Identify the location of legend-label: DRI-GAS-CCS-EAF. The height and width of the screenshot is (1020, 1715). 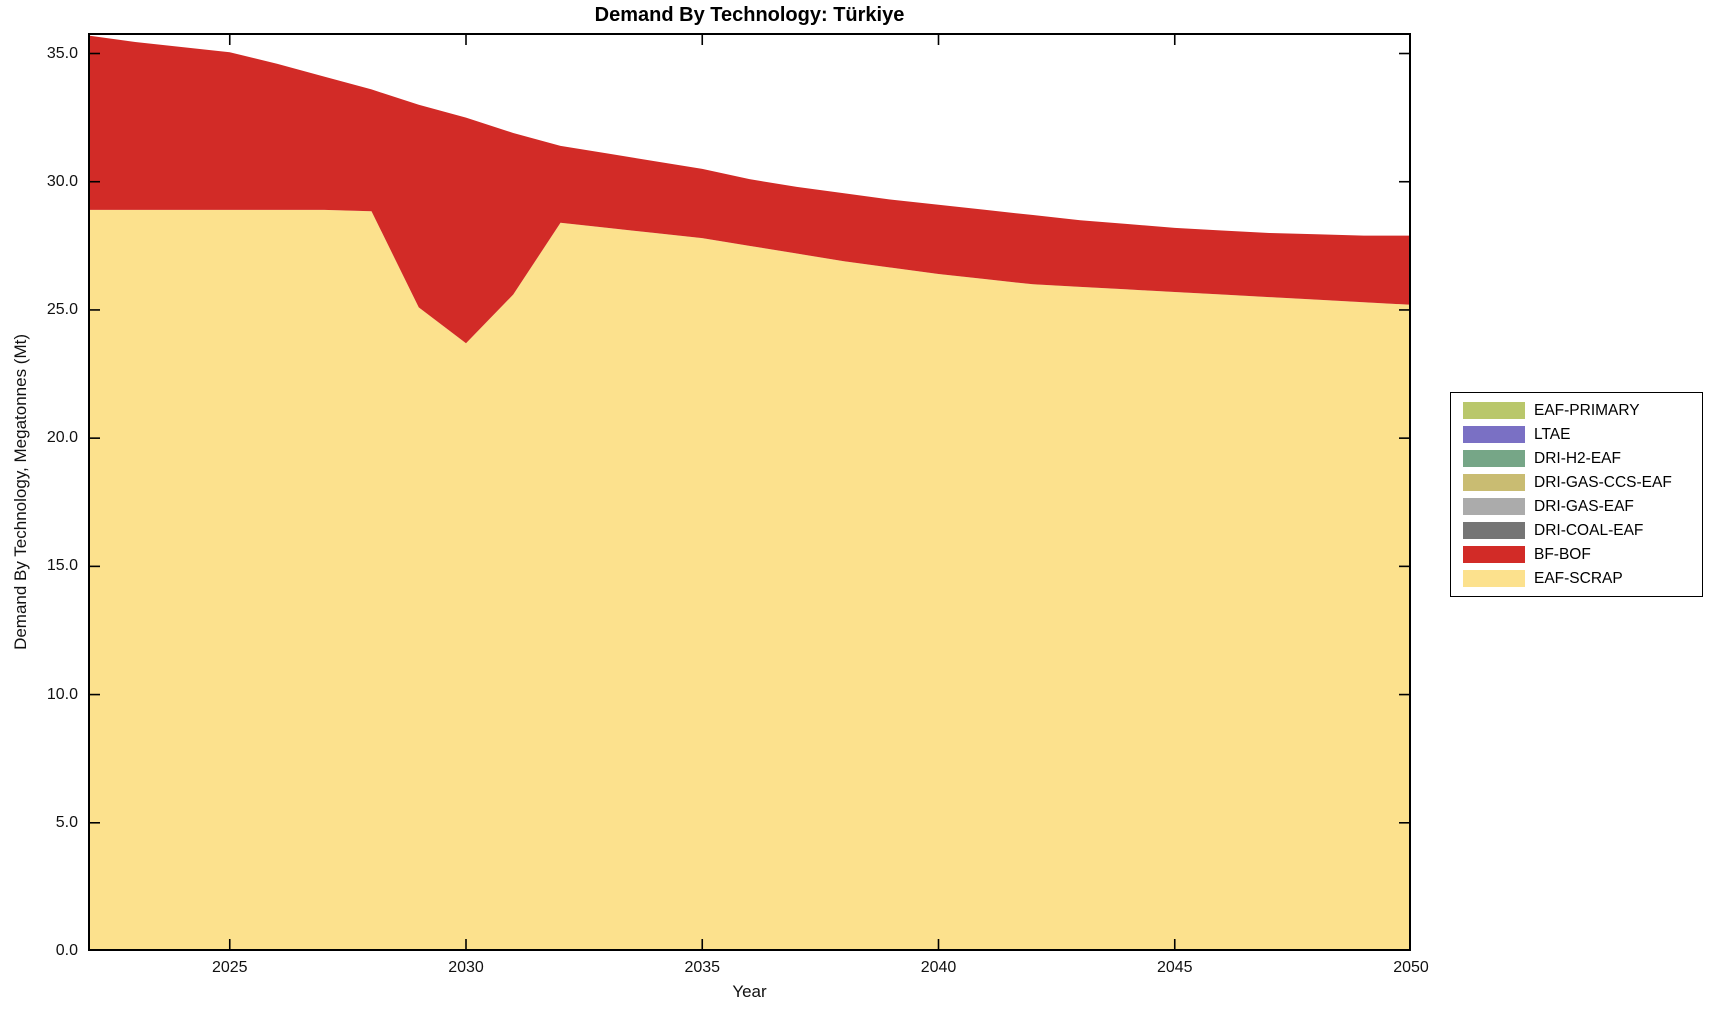
(1603, 482).